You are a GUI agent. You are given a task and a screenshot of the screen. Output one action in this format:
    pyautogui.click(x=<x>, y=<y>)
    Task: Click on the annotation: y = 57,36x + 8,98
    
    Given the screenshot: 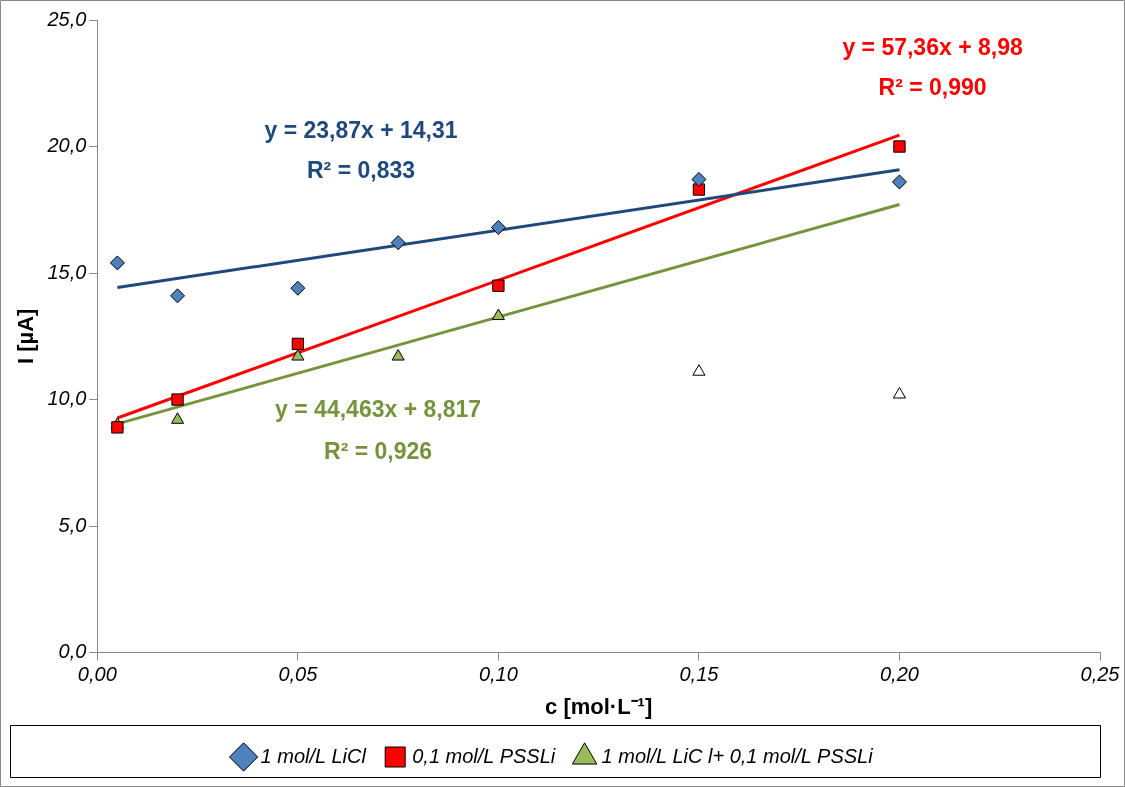 What is the action you would take?
    pyautogui.click(x=932, y=46)
    